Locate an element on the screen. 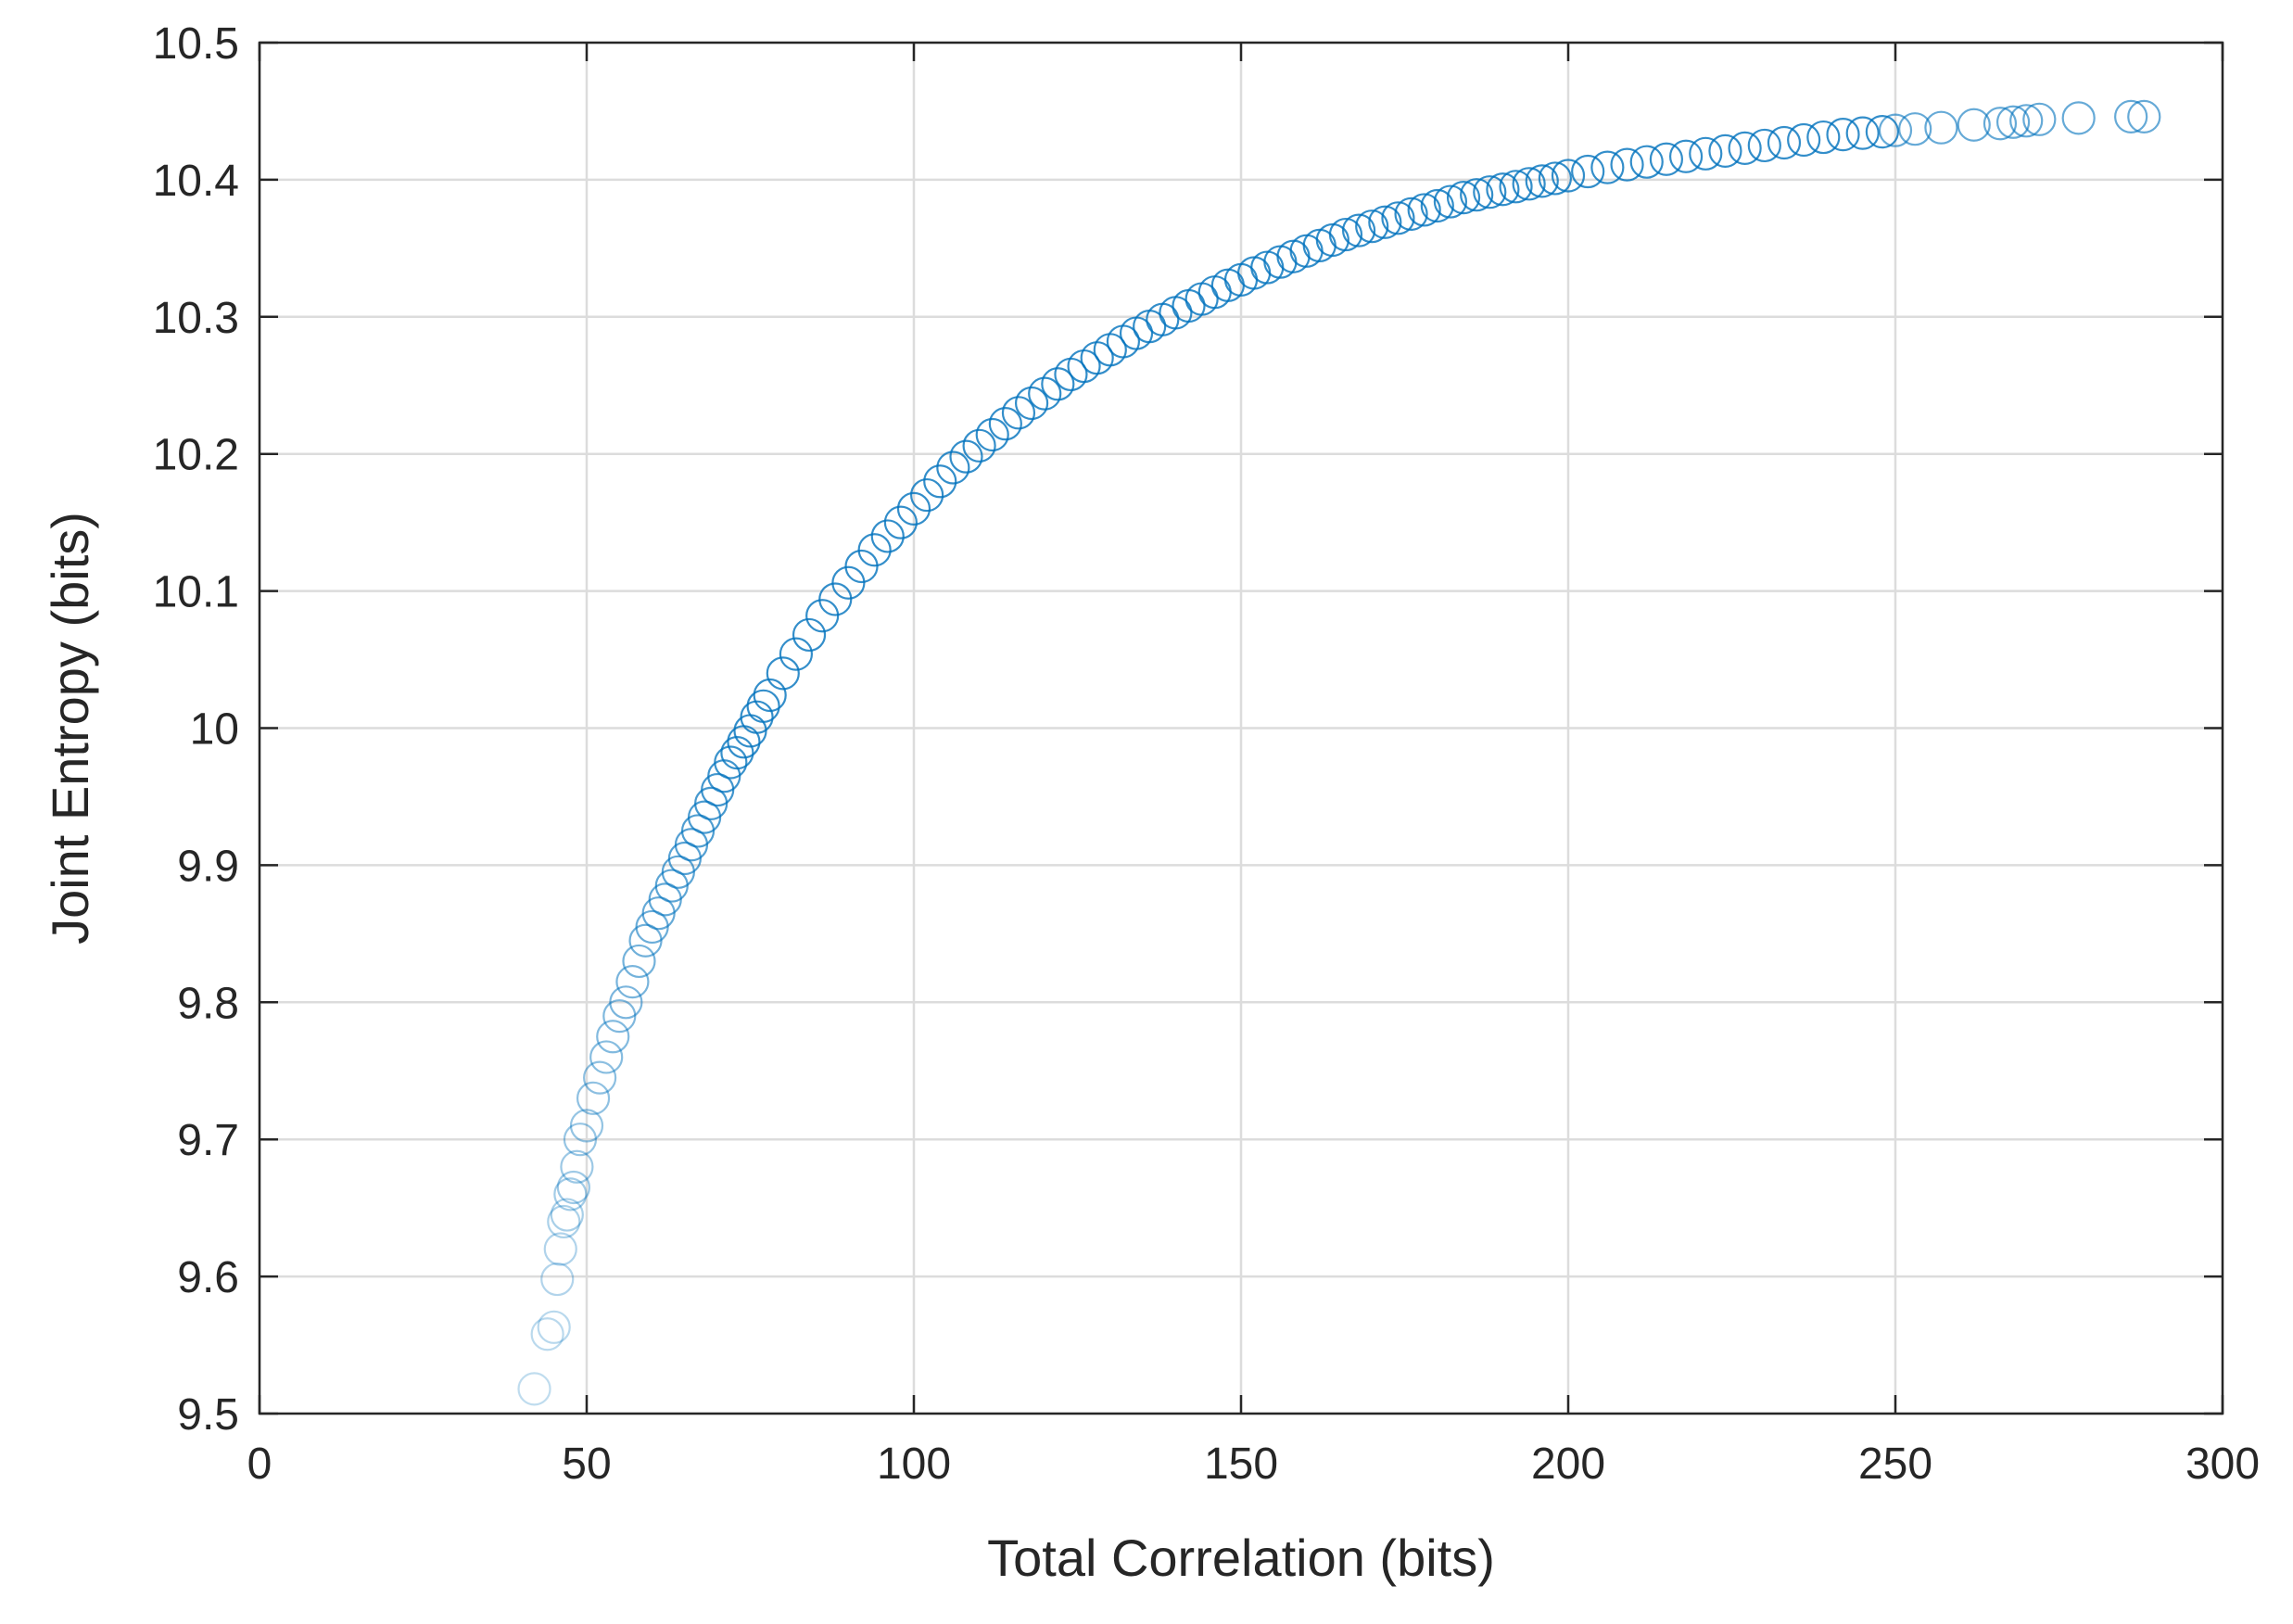 The image size is (2293, 1624). y-tick-label: 10.5 is located at coordinates (196, 44).